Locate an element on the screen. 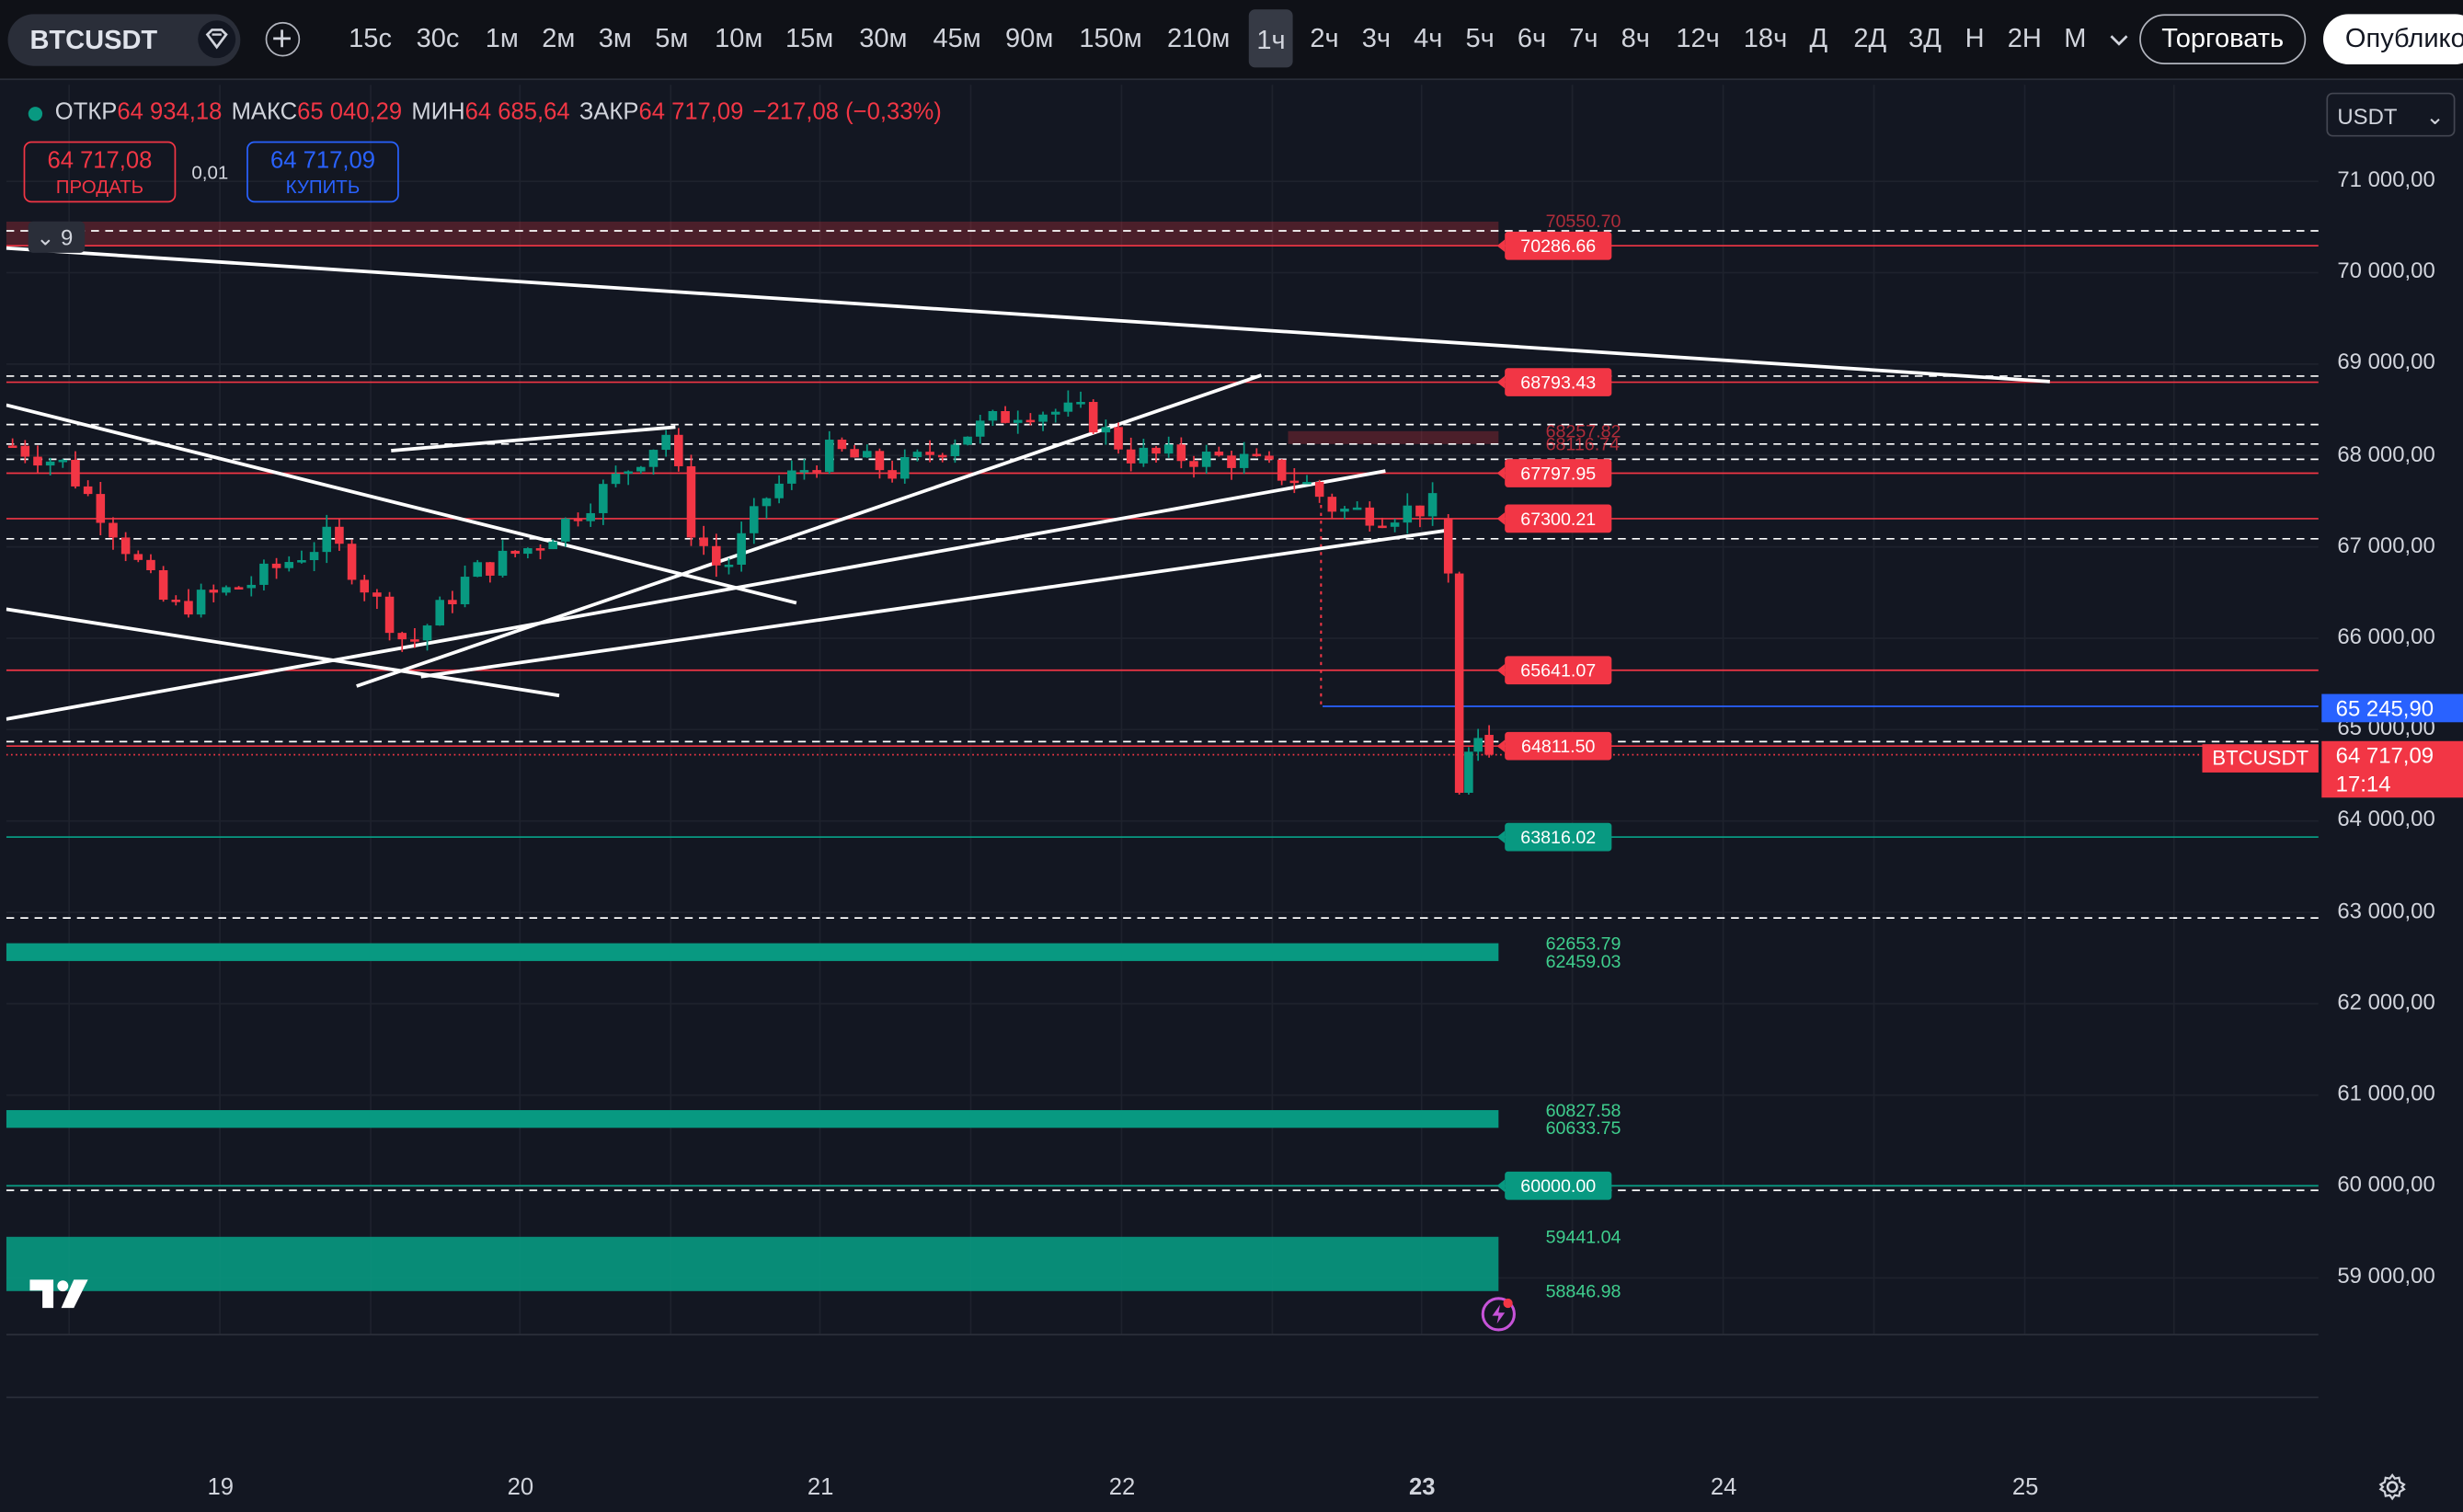  timeframe-22: 18ч is located at coordinates (1765, 38).